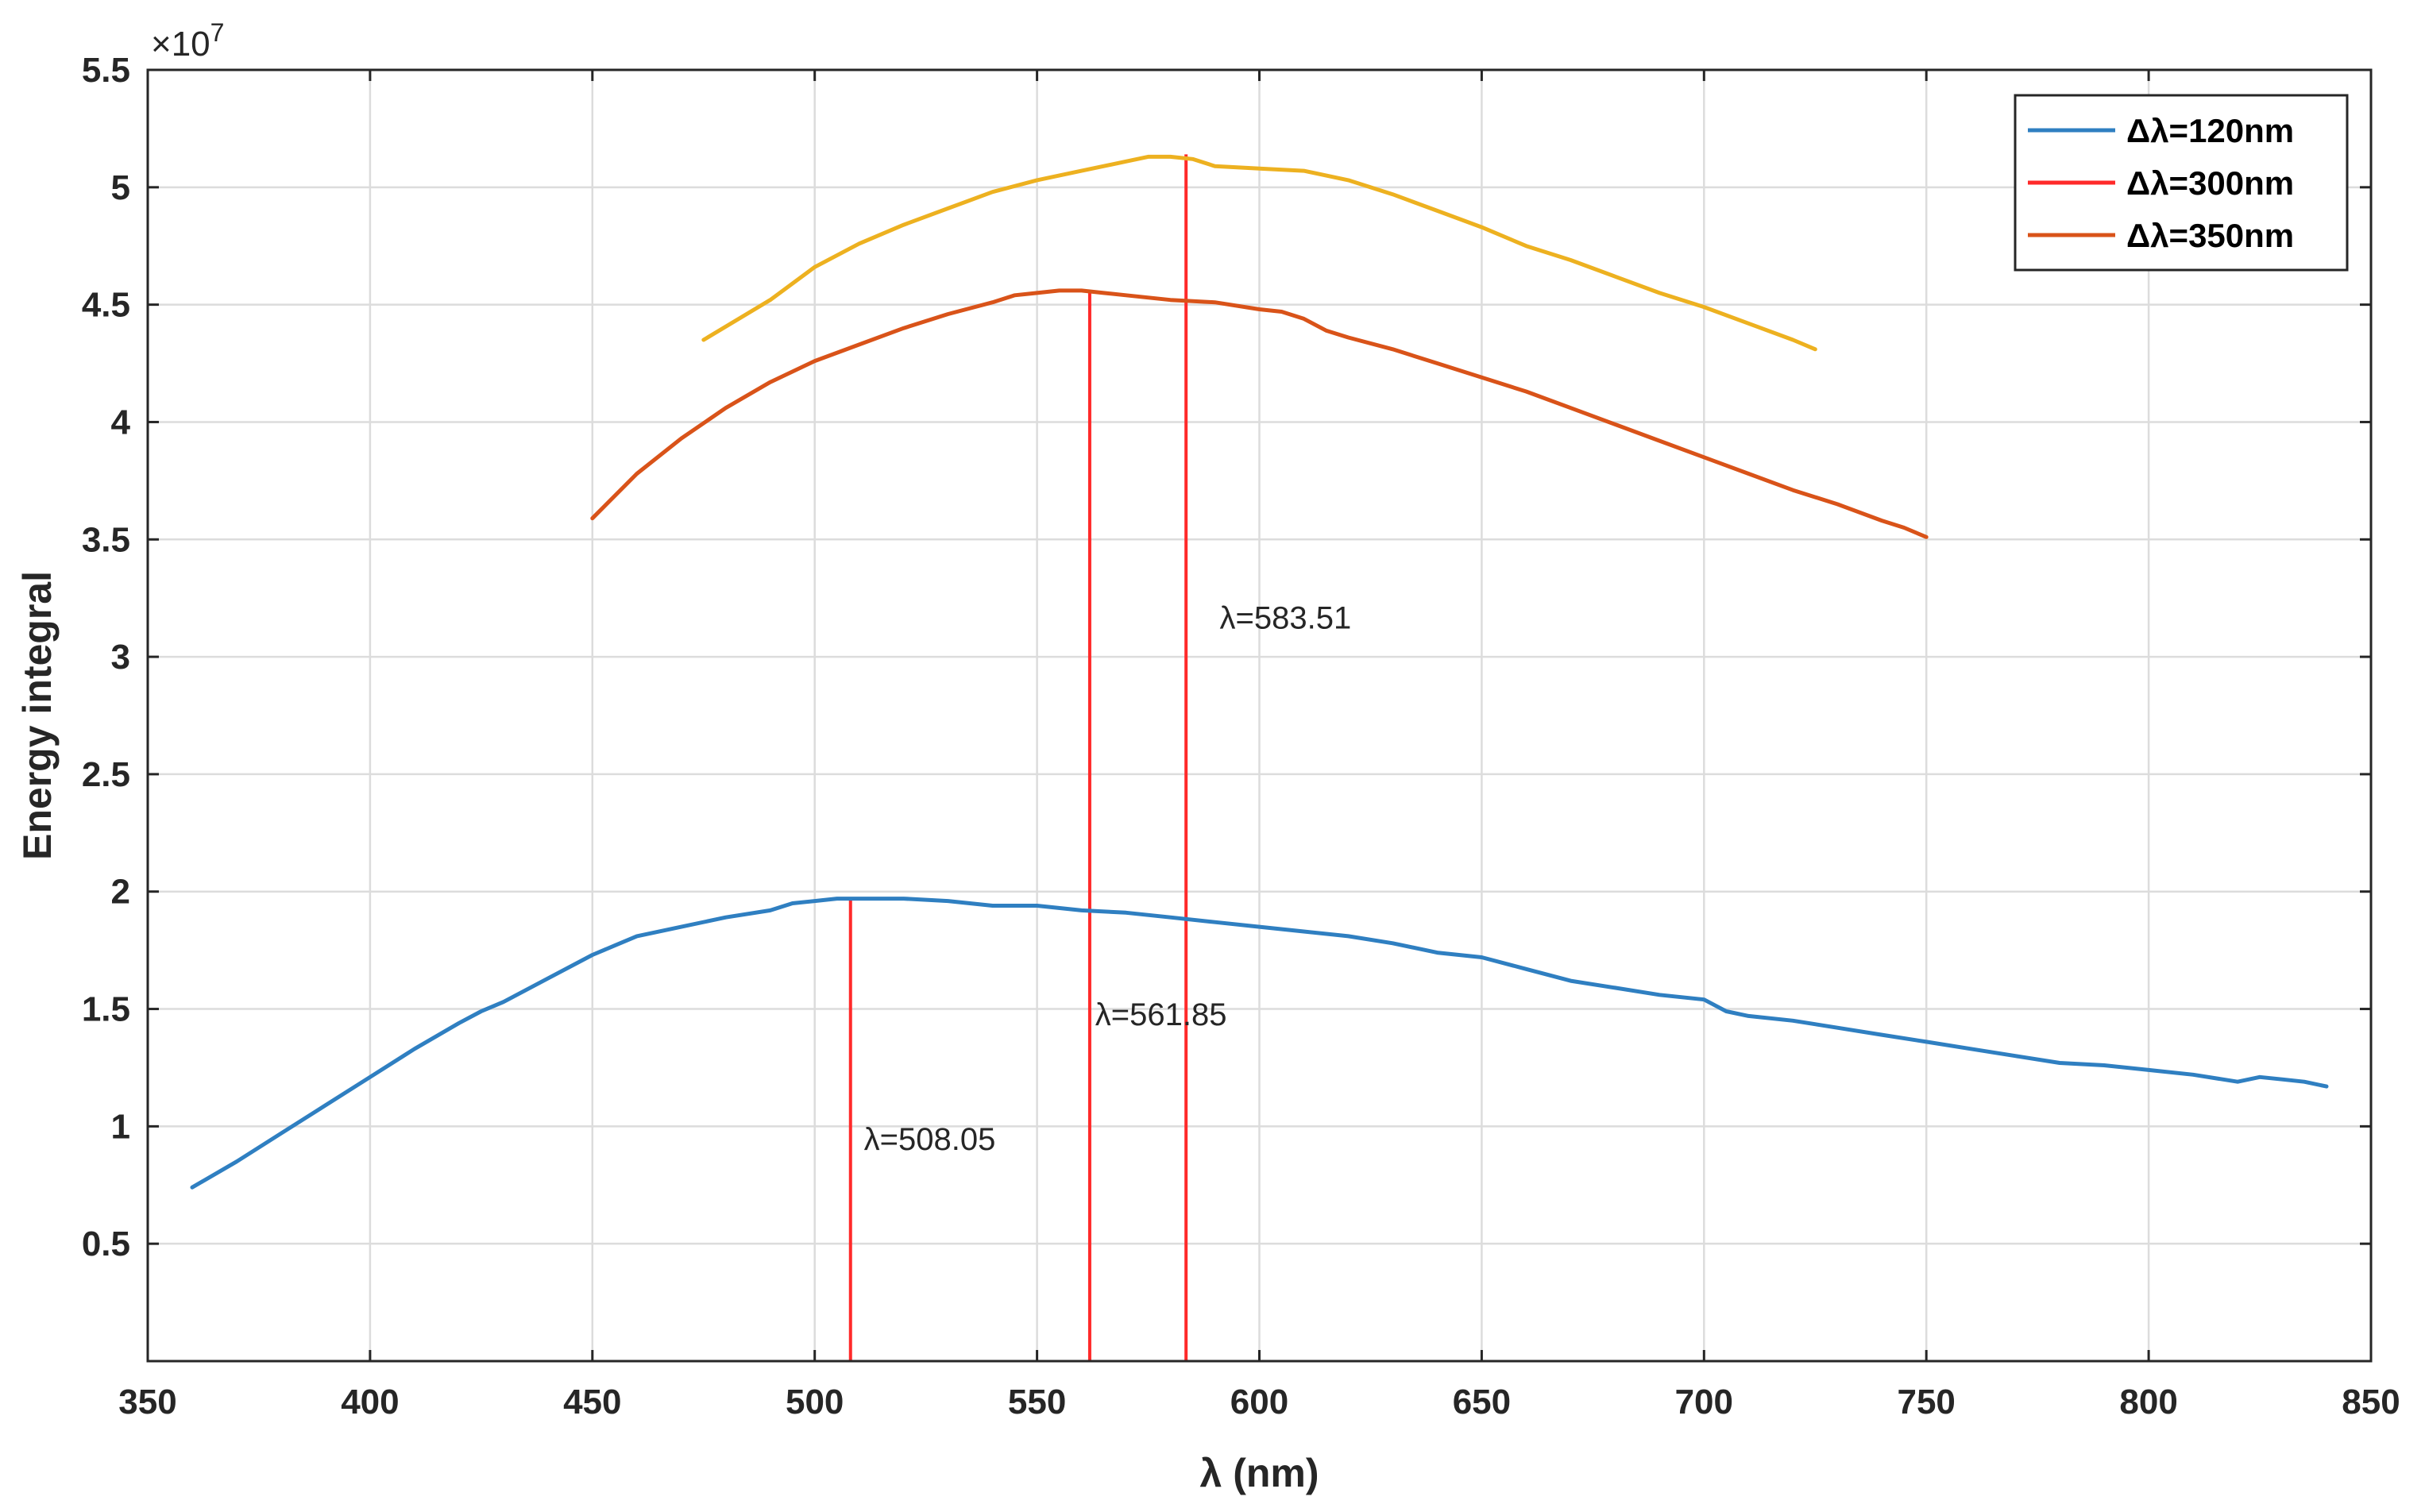 The width and height of the screenshot is (2425, 1512). Describe the element at coordinates (815, 1402) in the screenshot. I see `x-tick-label: 500` at that location.